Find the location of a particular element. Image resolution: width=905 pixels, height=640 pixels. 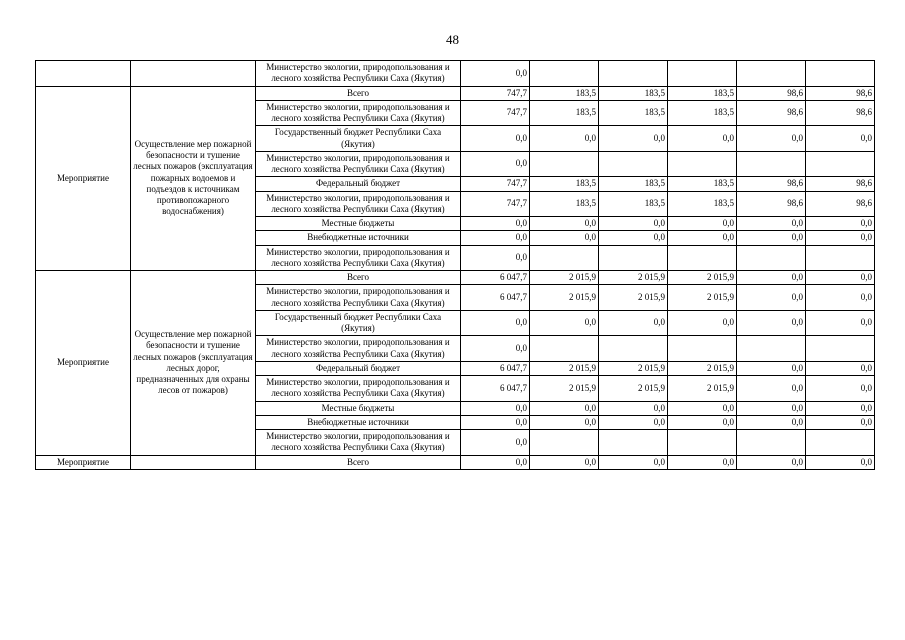

funding-source-cell: Внебюджетные источники is located at coordinates (358, 422).